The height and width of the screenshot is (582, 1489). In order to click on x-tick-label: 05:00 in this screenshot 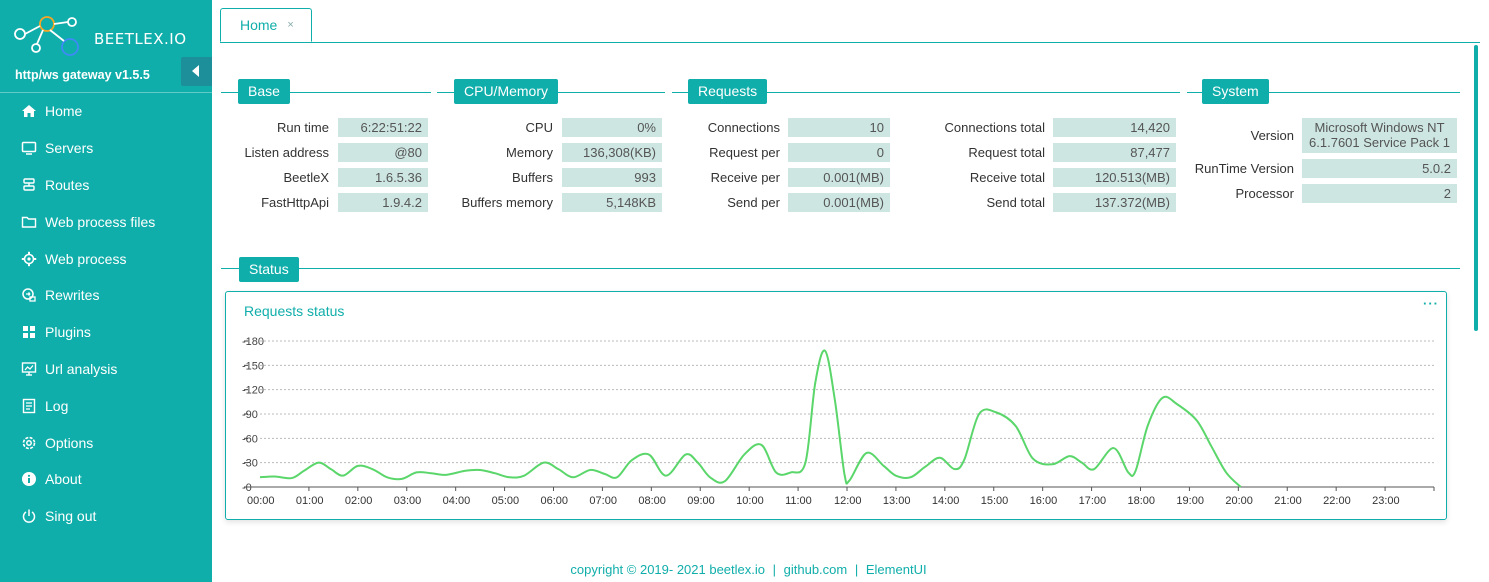, I will do `click(506, 501)`.